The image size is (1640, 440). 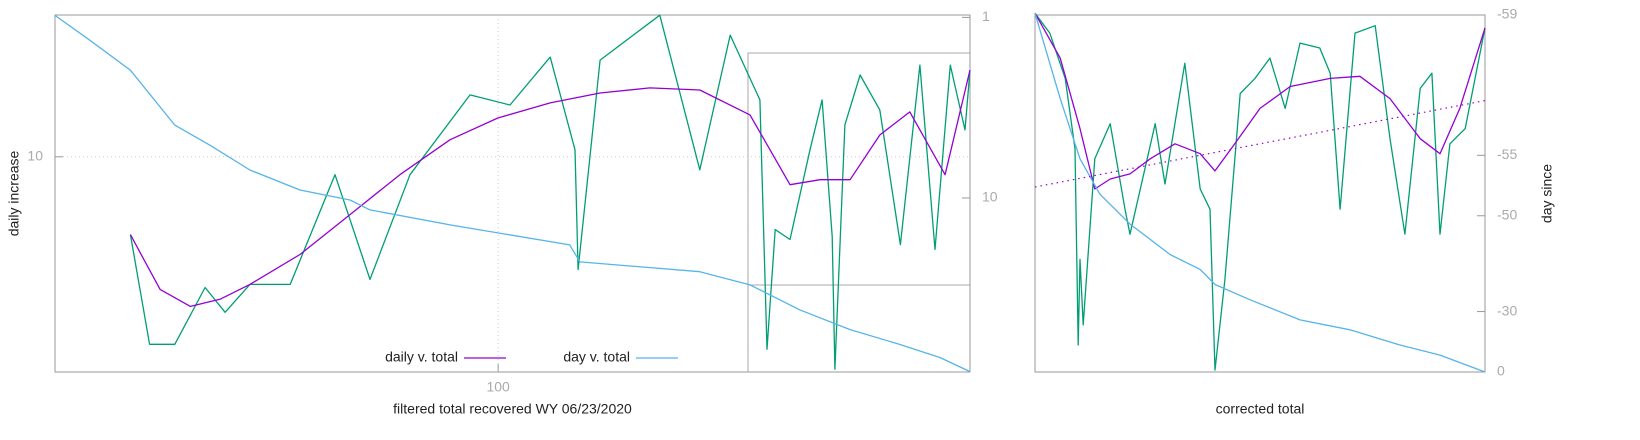 I want to click on y2-tick-label: 10, so click(x=990, y=197).